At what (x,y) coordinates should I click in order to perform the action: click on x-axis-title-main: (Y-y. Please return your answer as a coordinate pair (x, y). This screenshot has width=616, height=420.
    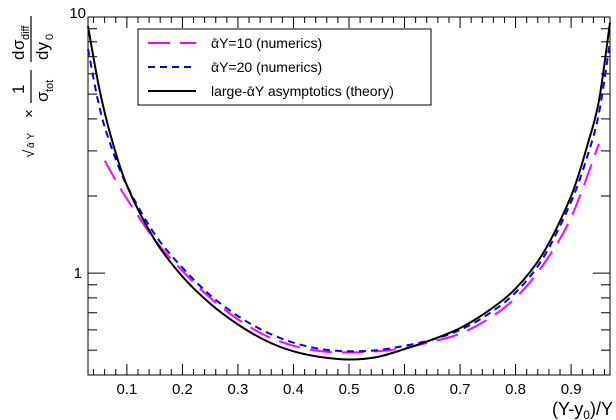
    Looking at the image, I should click on (567, 409).